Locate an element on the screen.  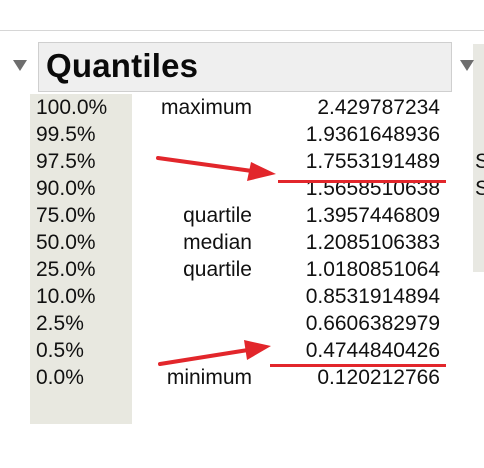
table-row: 0.0% minimum 0.120212766 is located at coordinates (242, 377).